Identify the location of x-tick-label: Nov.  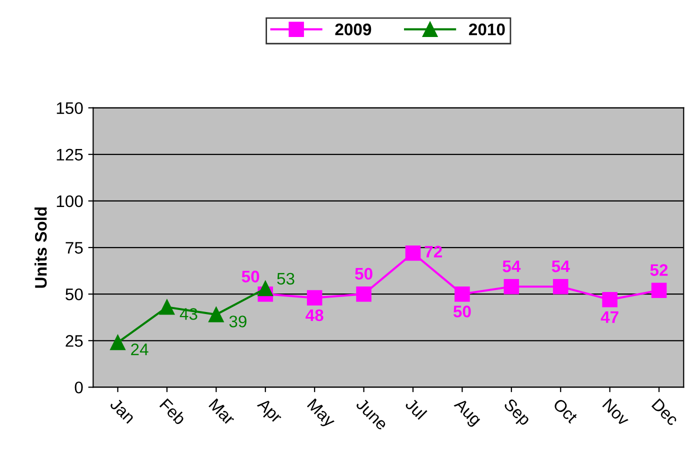
(616, 412).